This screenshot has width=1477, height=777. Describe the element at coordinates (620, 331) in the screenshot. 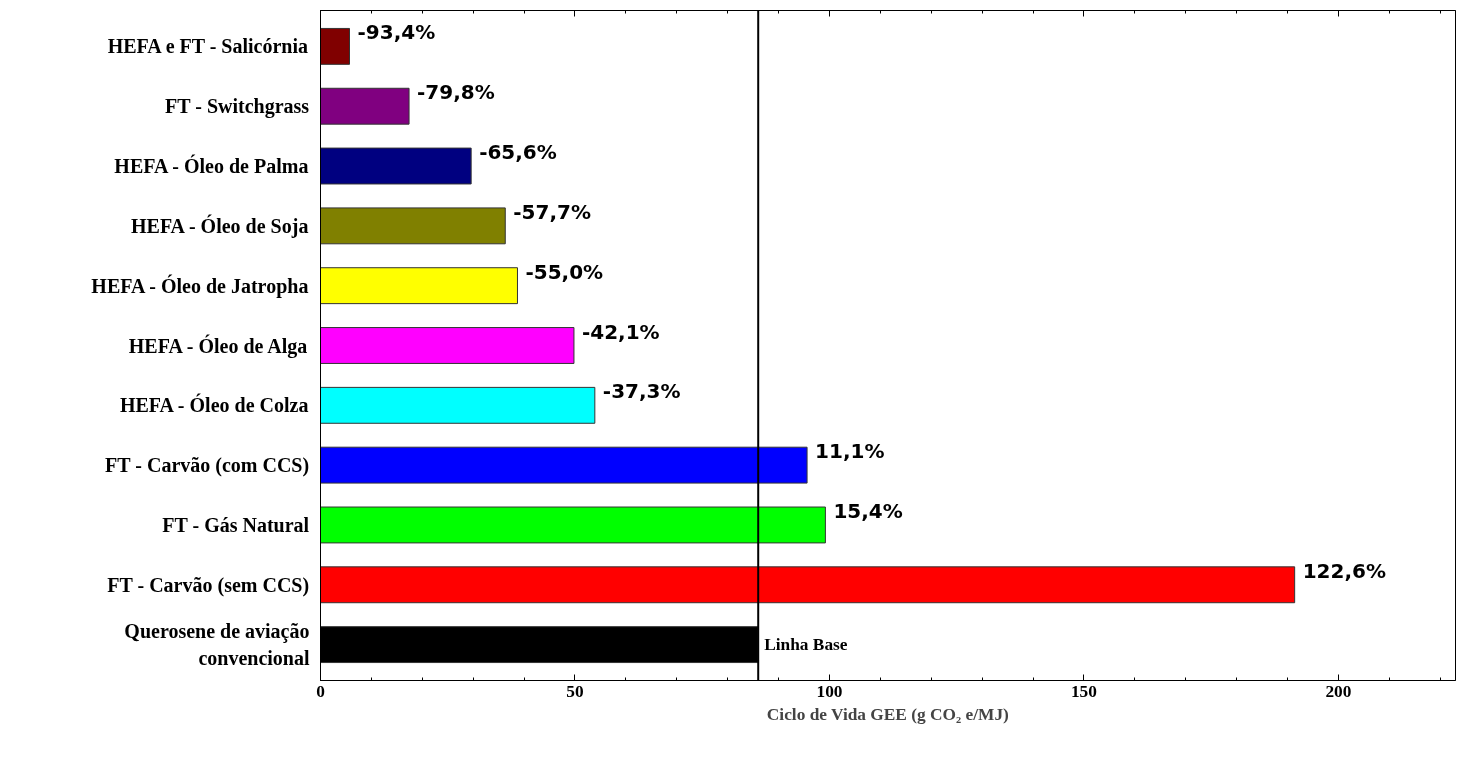

I see `annotation: -42,1%` at that location.